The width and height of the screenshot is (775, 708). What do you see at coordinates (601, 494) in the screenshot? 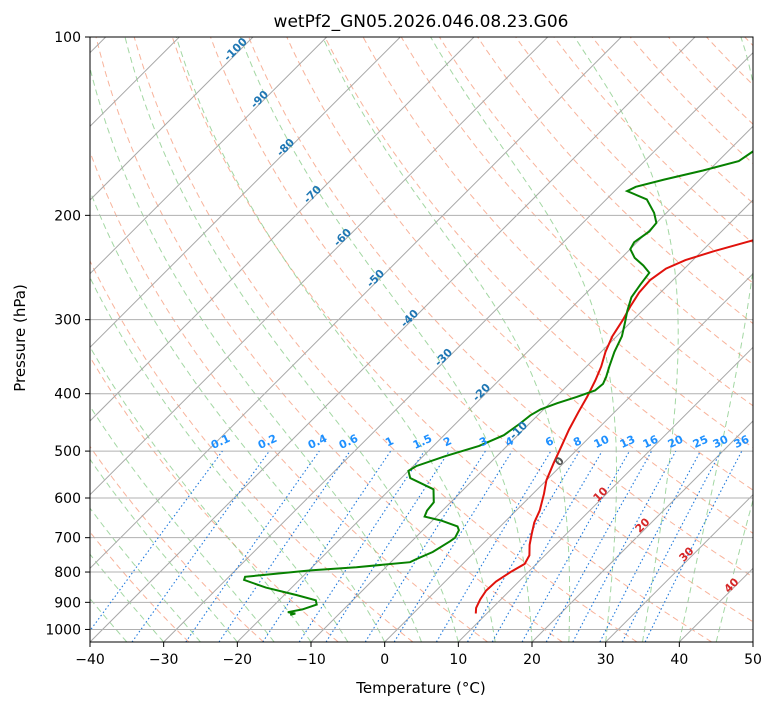
I see `moist-adiabat-label: 10` at bounding box center [601, 494].